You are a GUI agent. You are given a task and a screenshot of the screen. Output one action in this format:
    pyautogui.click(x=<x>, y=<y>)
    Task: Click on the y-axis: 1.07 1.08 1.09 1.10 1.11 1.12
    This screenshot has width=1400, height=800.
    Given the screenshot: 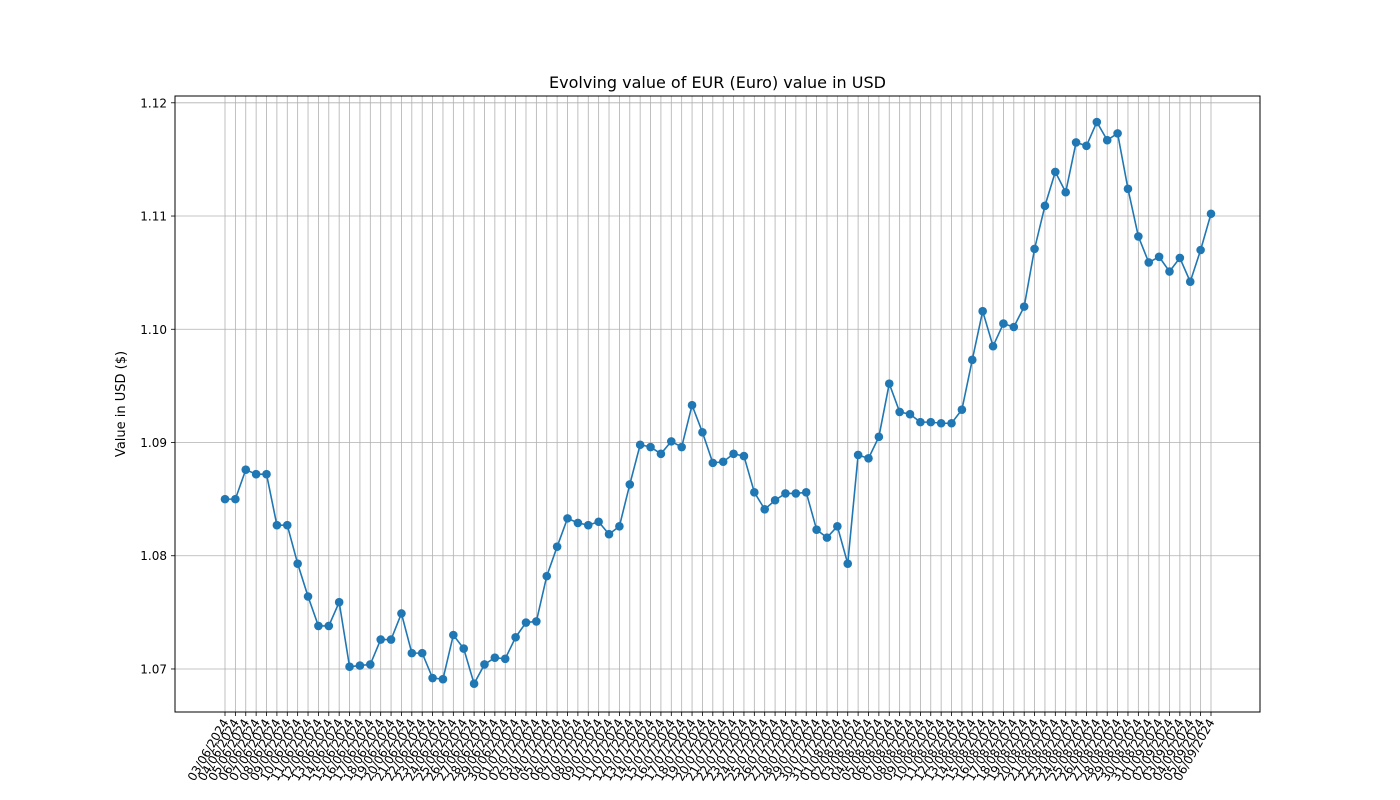 What is the action you would take?
    pyautogui.click(x=157, y=386)
    